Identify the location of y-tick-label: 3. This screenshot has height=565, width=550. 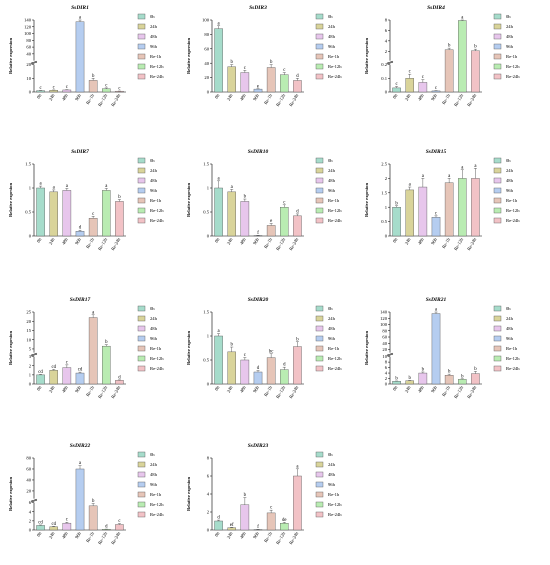
(30, 356).